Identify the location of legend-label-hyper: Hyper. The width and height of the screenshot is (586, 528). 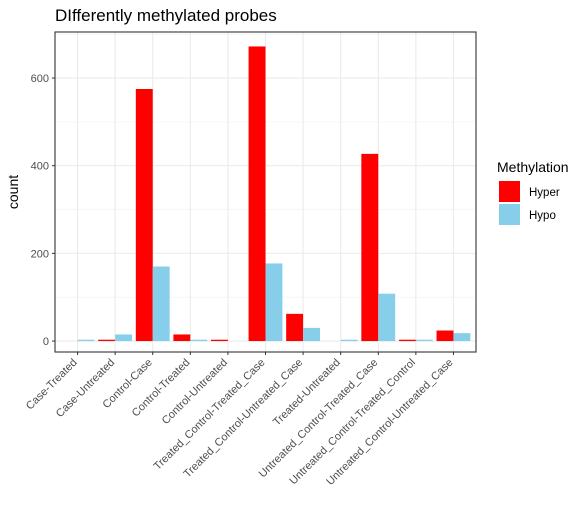
(544, 193).